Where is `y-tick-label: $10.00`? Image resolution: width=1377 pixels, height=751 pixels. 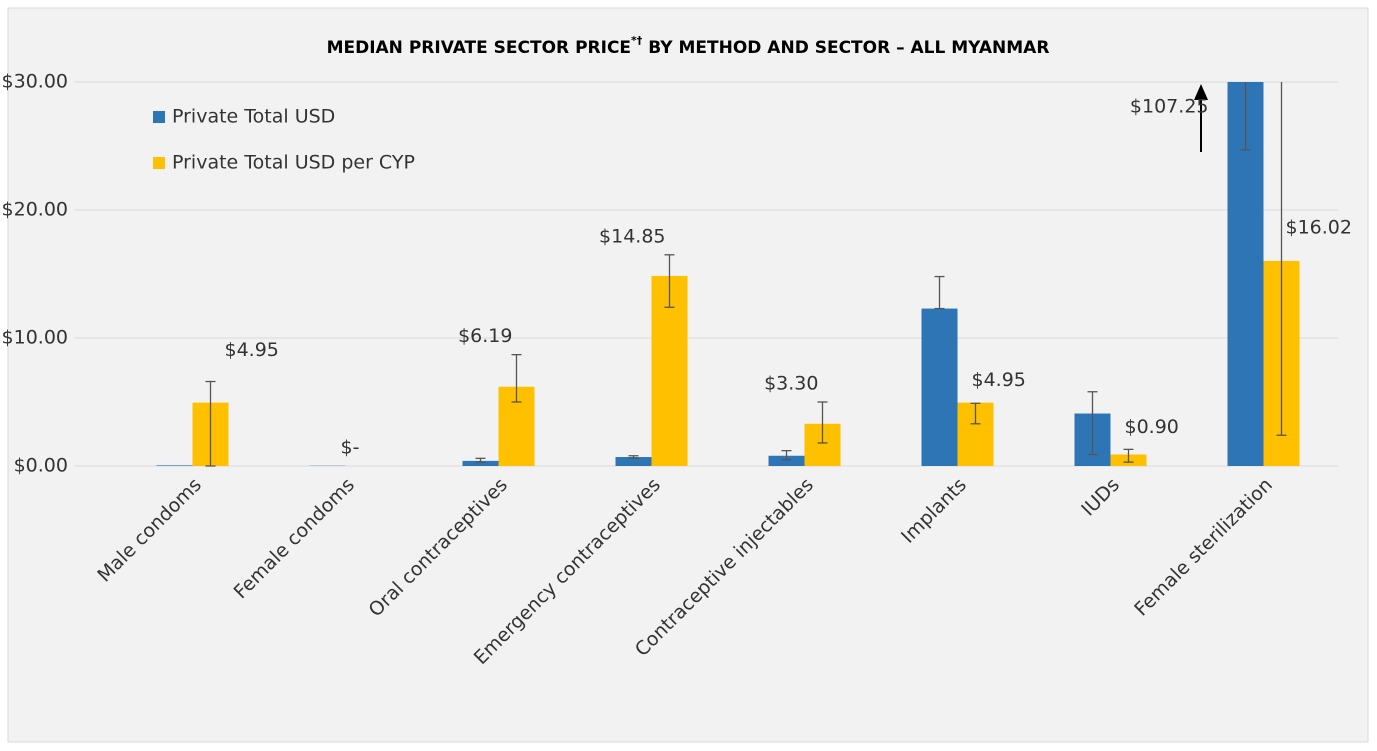
y-tick-label: $10.00 is located at coordinates (35, 338).